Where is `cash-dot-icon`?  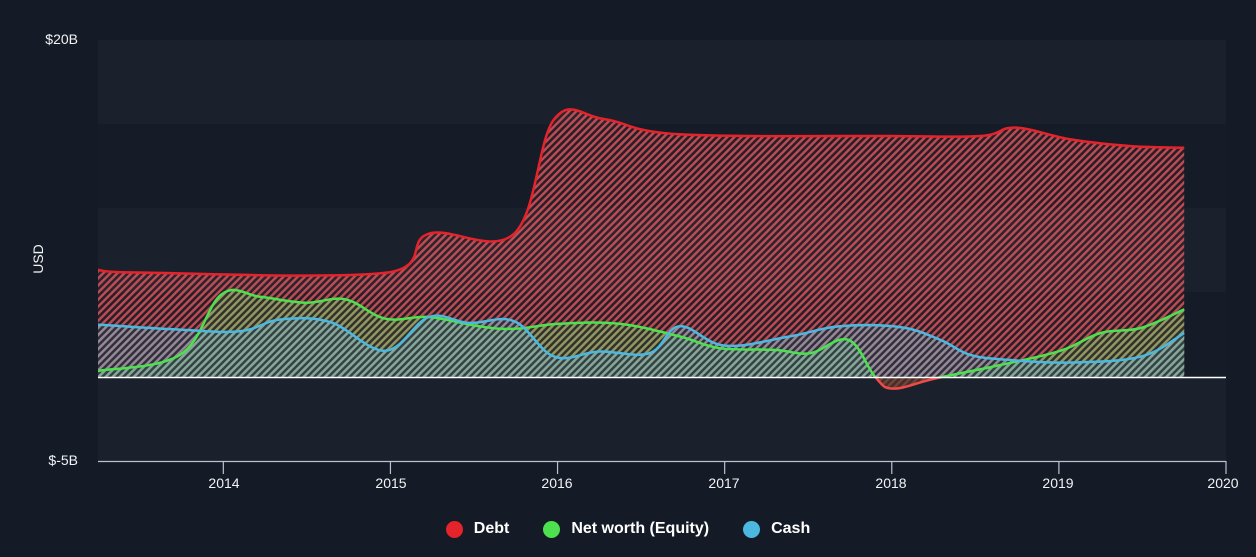 cash-dot-icon is located at coordinates (752, 529).